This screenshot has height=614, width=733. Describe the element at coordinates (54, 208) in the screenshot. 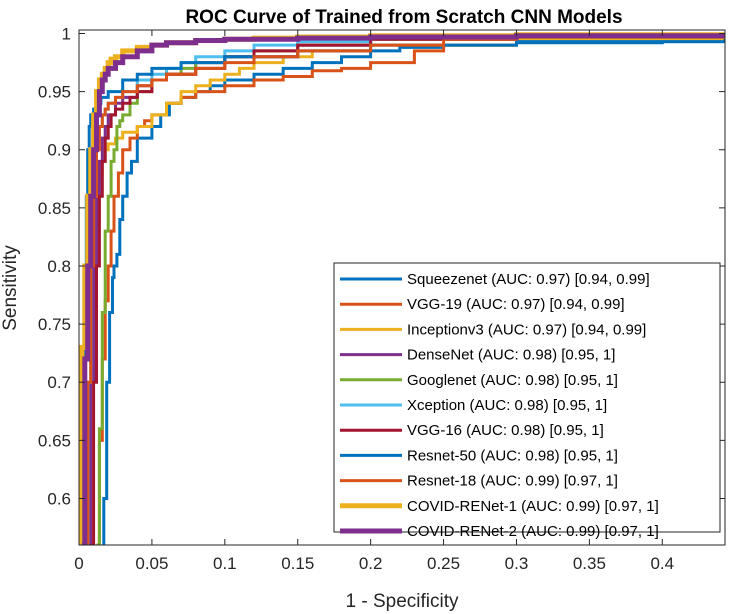

I see `y-tick-label: 0.85` at that location.